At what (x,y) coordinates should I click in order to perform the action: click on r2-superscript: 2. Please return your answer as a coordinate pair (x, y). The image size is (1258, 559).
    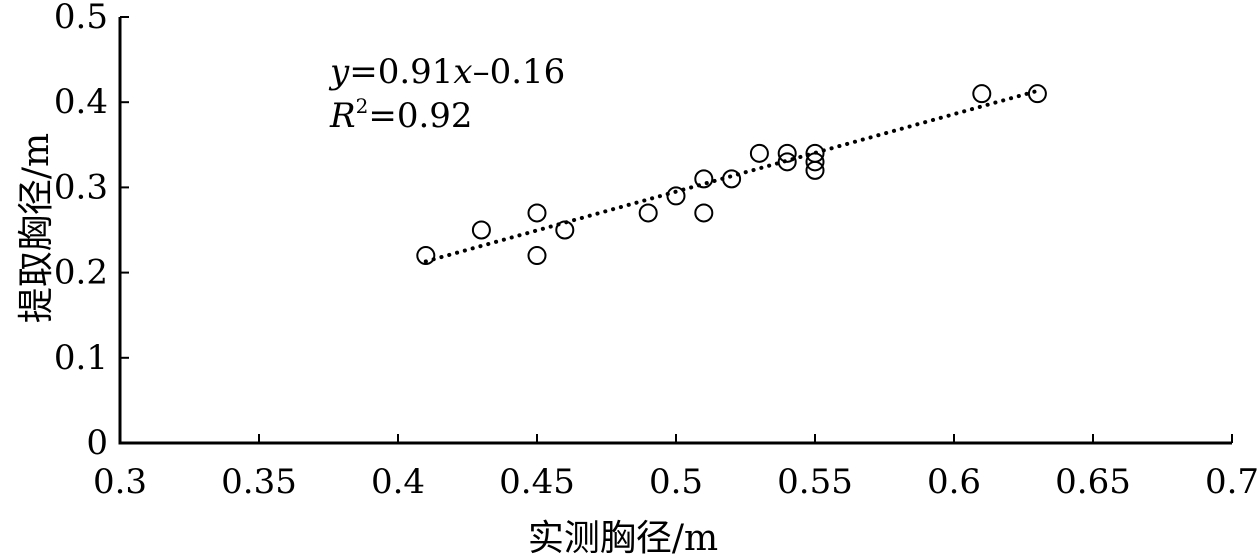
    Looking at the image, I should click on (362, 106).